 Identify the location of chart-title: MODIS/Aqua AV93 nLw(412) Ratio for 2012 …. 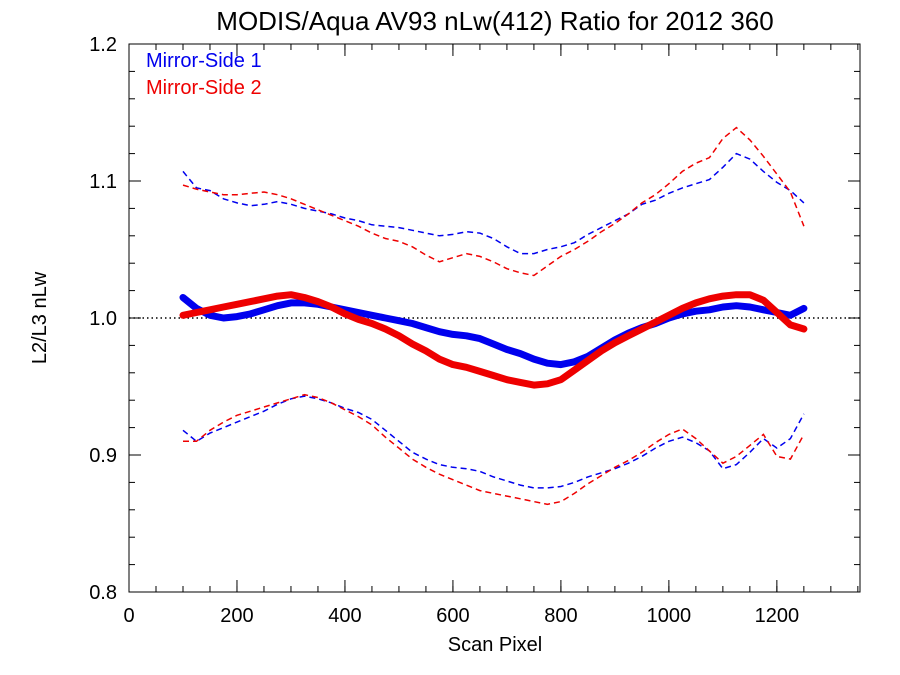
(494, 21).